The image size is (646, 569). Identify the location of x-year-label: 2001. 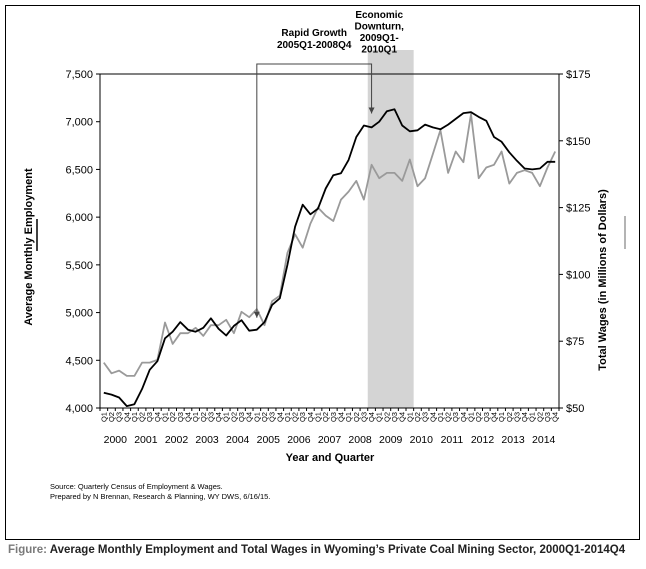
(146, 440).